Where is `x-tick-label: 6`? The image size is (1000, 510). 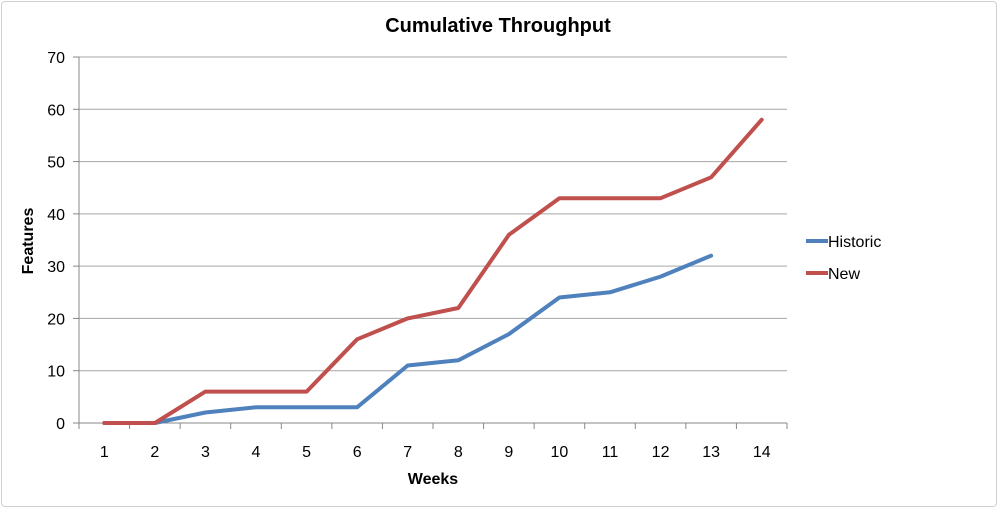
x-tick-label: 6 is located at coordinates (357, 452).